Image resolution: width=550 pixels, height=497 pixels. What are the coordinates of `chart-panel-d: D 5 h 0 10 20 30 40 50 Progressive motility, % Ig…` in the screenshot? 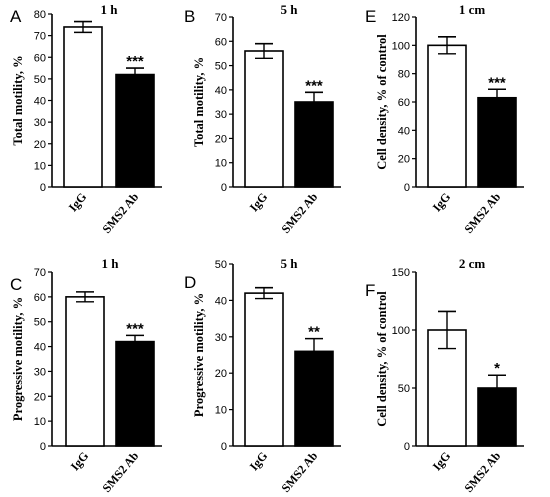 It's located at (262, 375).